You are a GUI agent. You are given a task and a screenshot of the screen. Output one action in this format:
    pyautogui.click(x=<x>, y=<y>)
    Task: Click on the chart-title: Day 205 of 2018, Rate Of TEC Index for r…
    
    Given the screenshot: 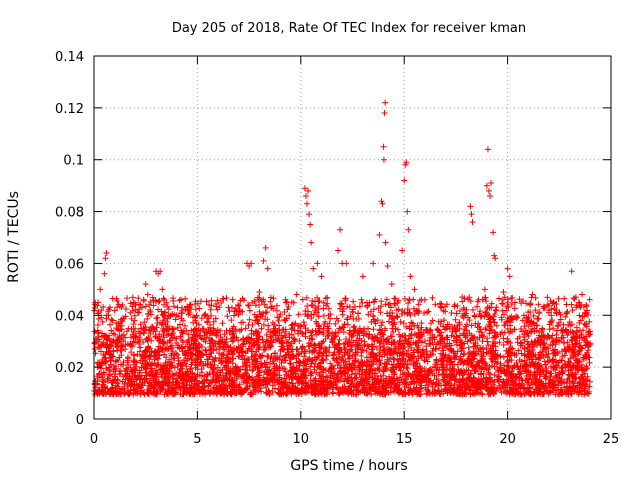 What is the action you would take?
    pyautogui.click(x=349, y=28)
    